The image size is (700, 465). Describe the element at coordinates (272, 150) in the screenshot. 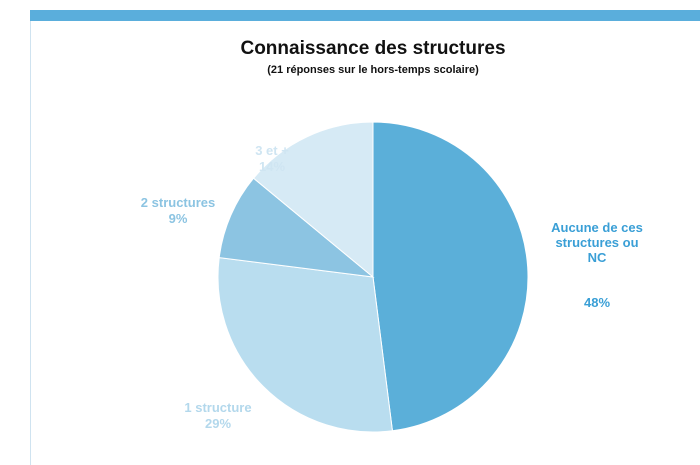

I see `slice-label: 3 et +` at that location.